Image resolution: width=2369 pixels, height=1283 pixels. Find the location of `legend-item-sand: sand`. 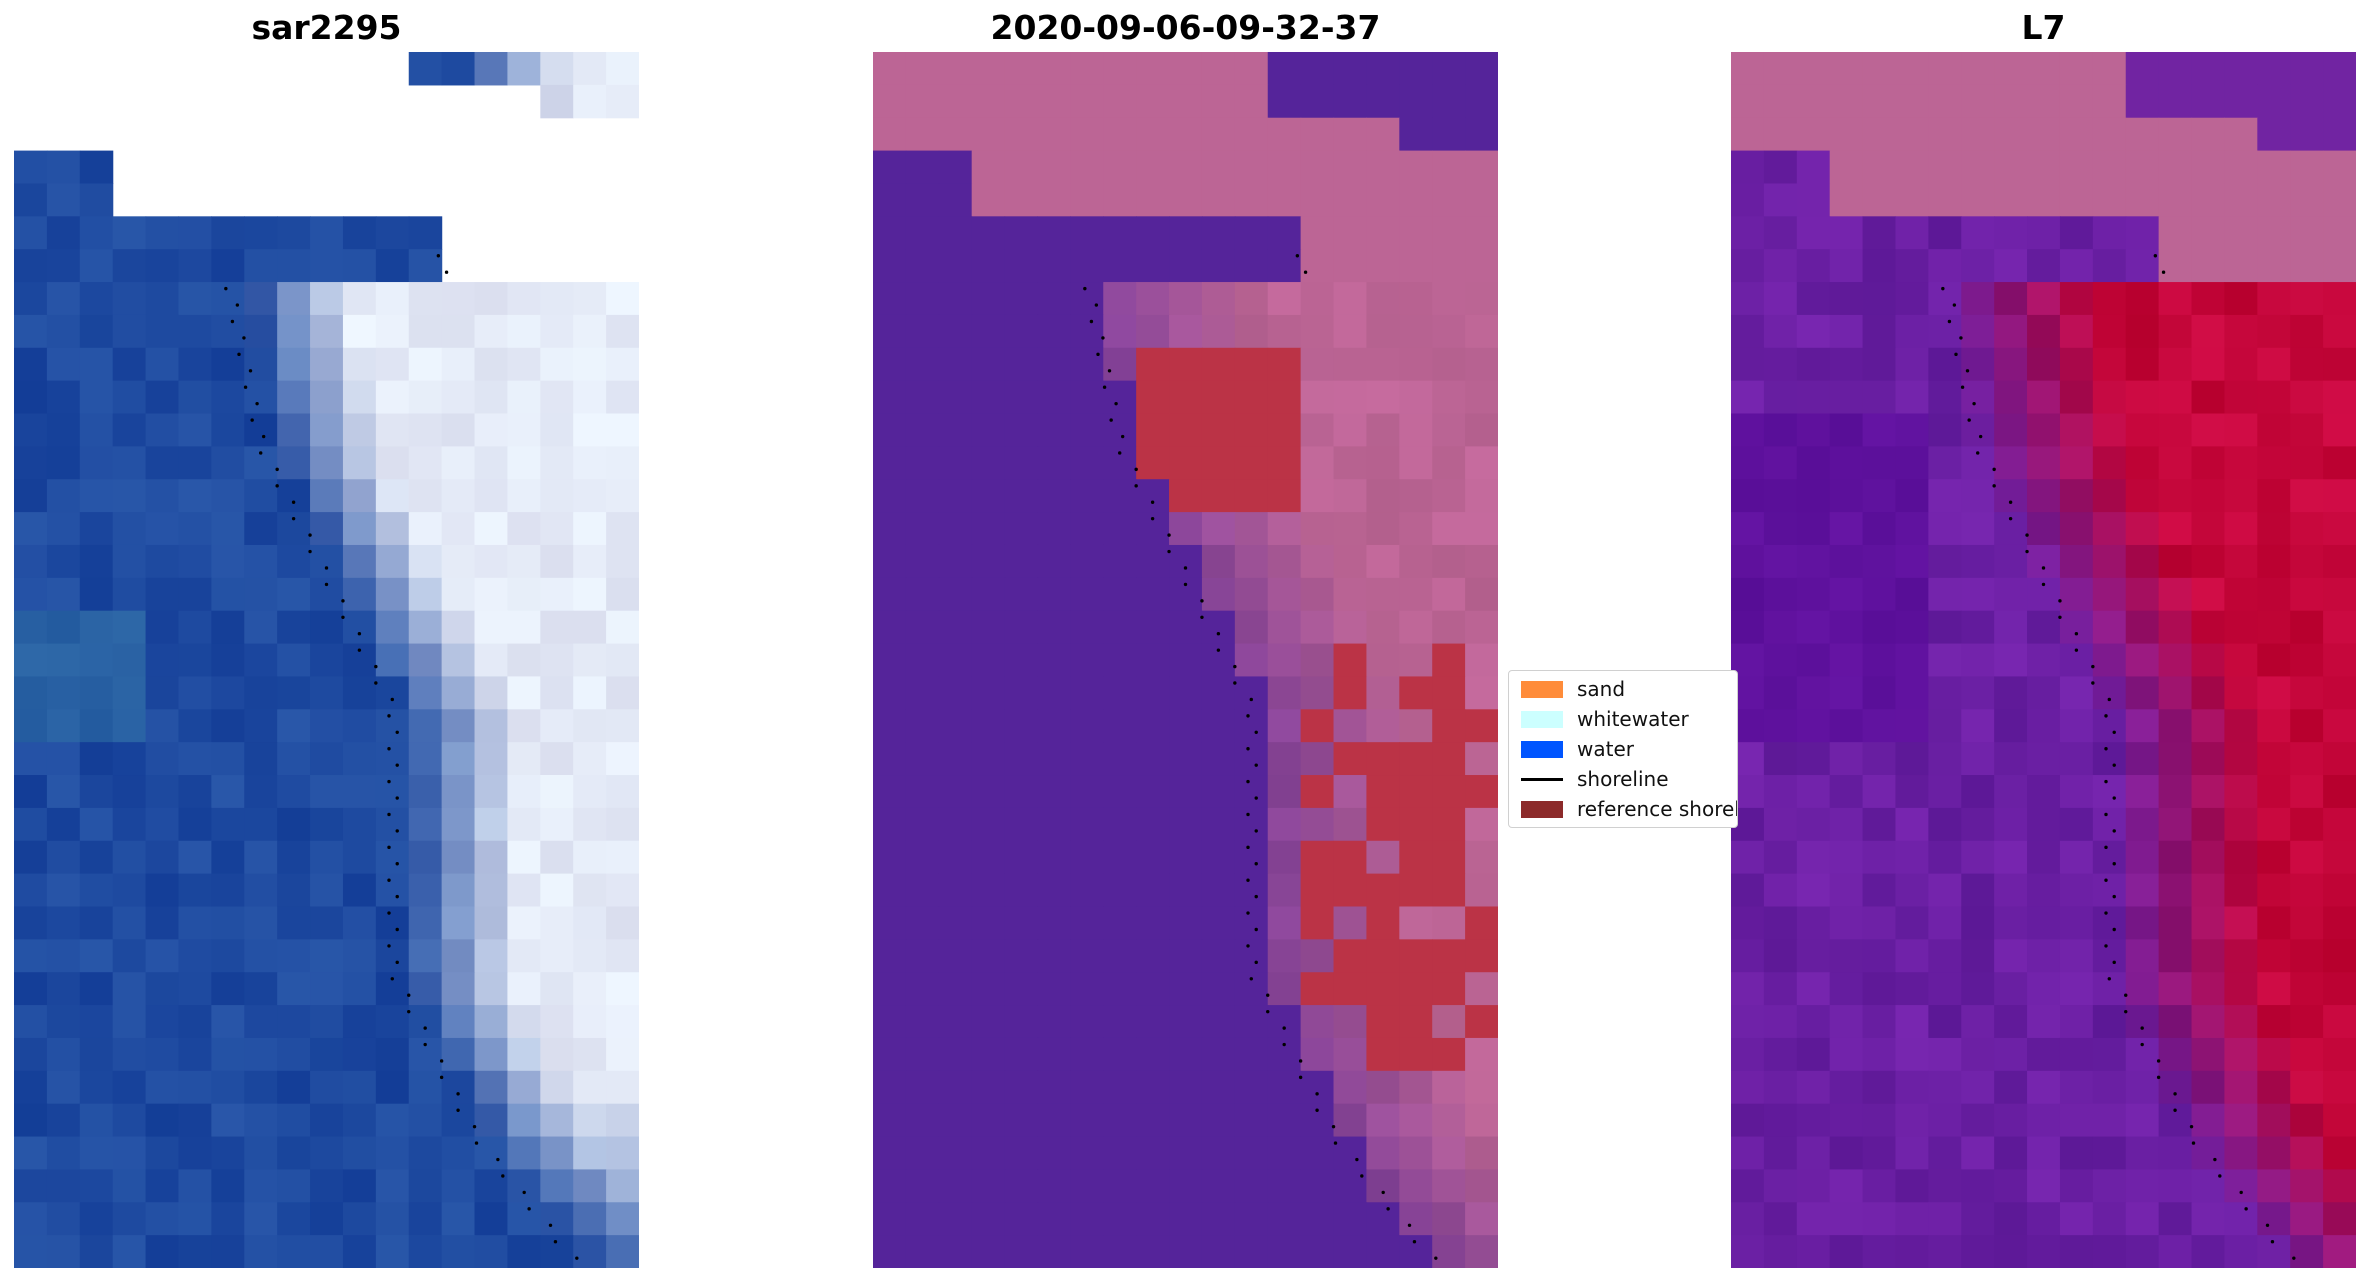

legend-item-sand: sand is located at coordinates (1626, 688).